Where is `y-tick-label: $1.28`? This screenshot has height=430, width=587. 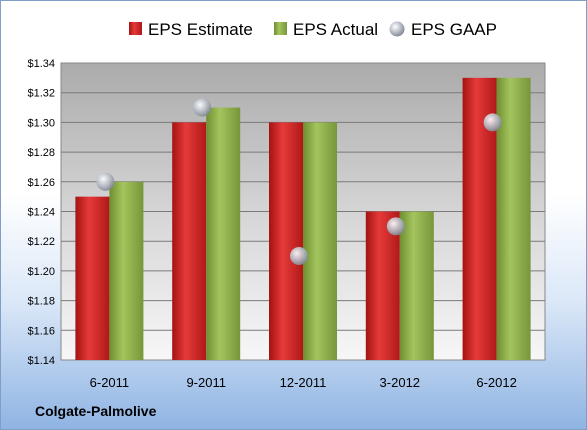
y-tick-label: $1.28 is located at coordinates (41, 153).